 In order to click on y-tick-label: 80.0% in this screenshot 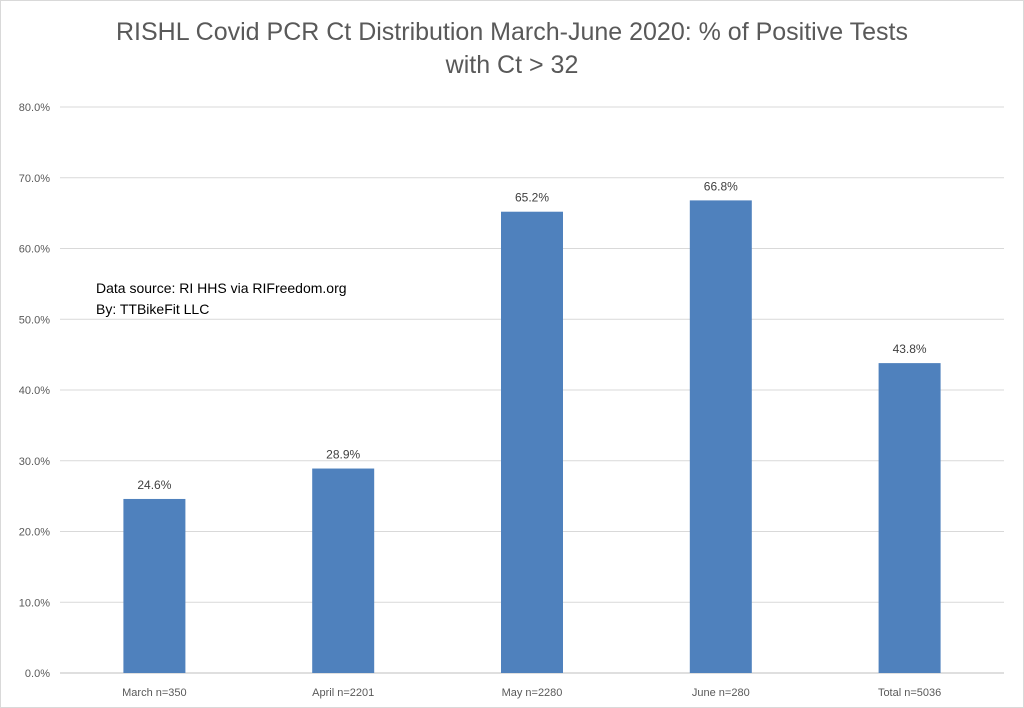, I will do `click(34, 108)`.